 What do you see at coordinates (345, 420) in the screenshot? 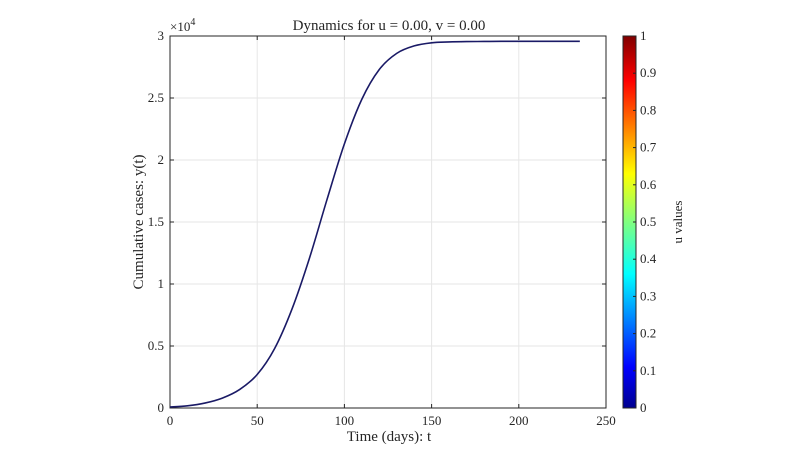
I see `x-tick-label: 100` at bounding box center [345, 420].